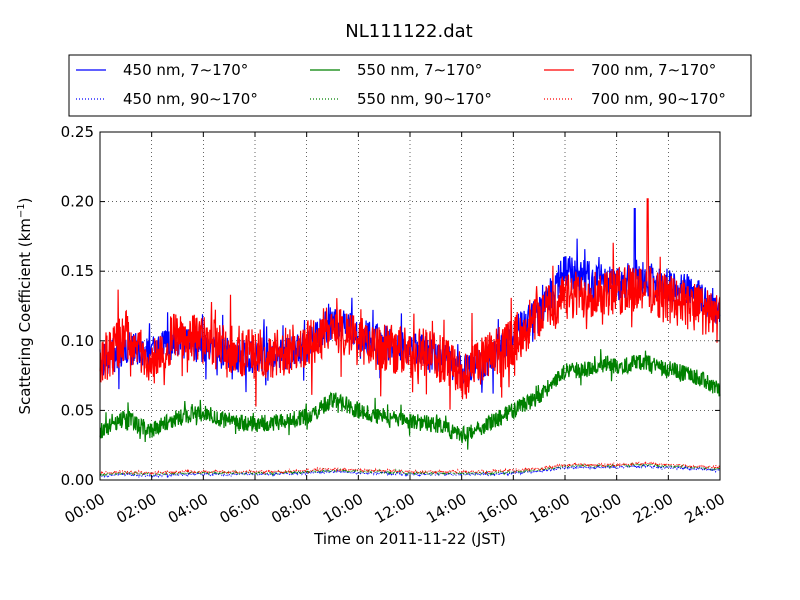 The height and width of the screenshot is (600, 800). I want to click on y-tick-label: 0.00, so click(77, 480).